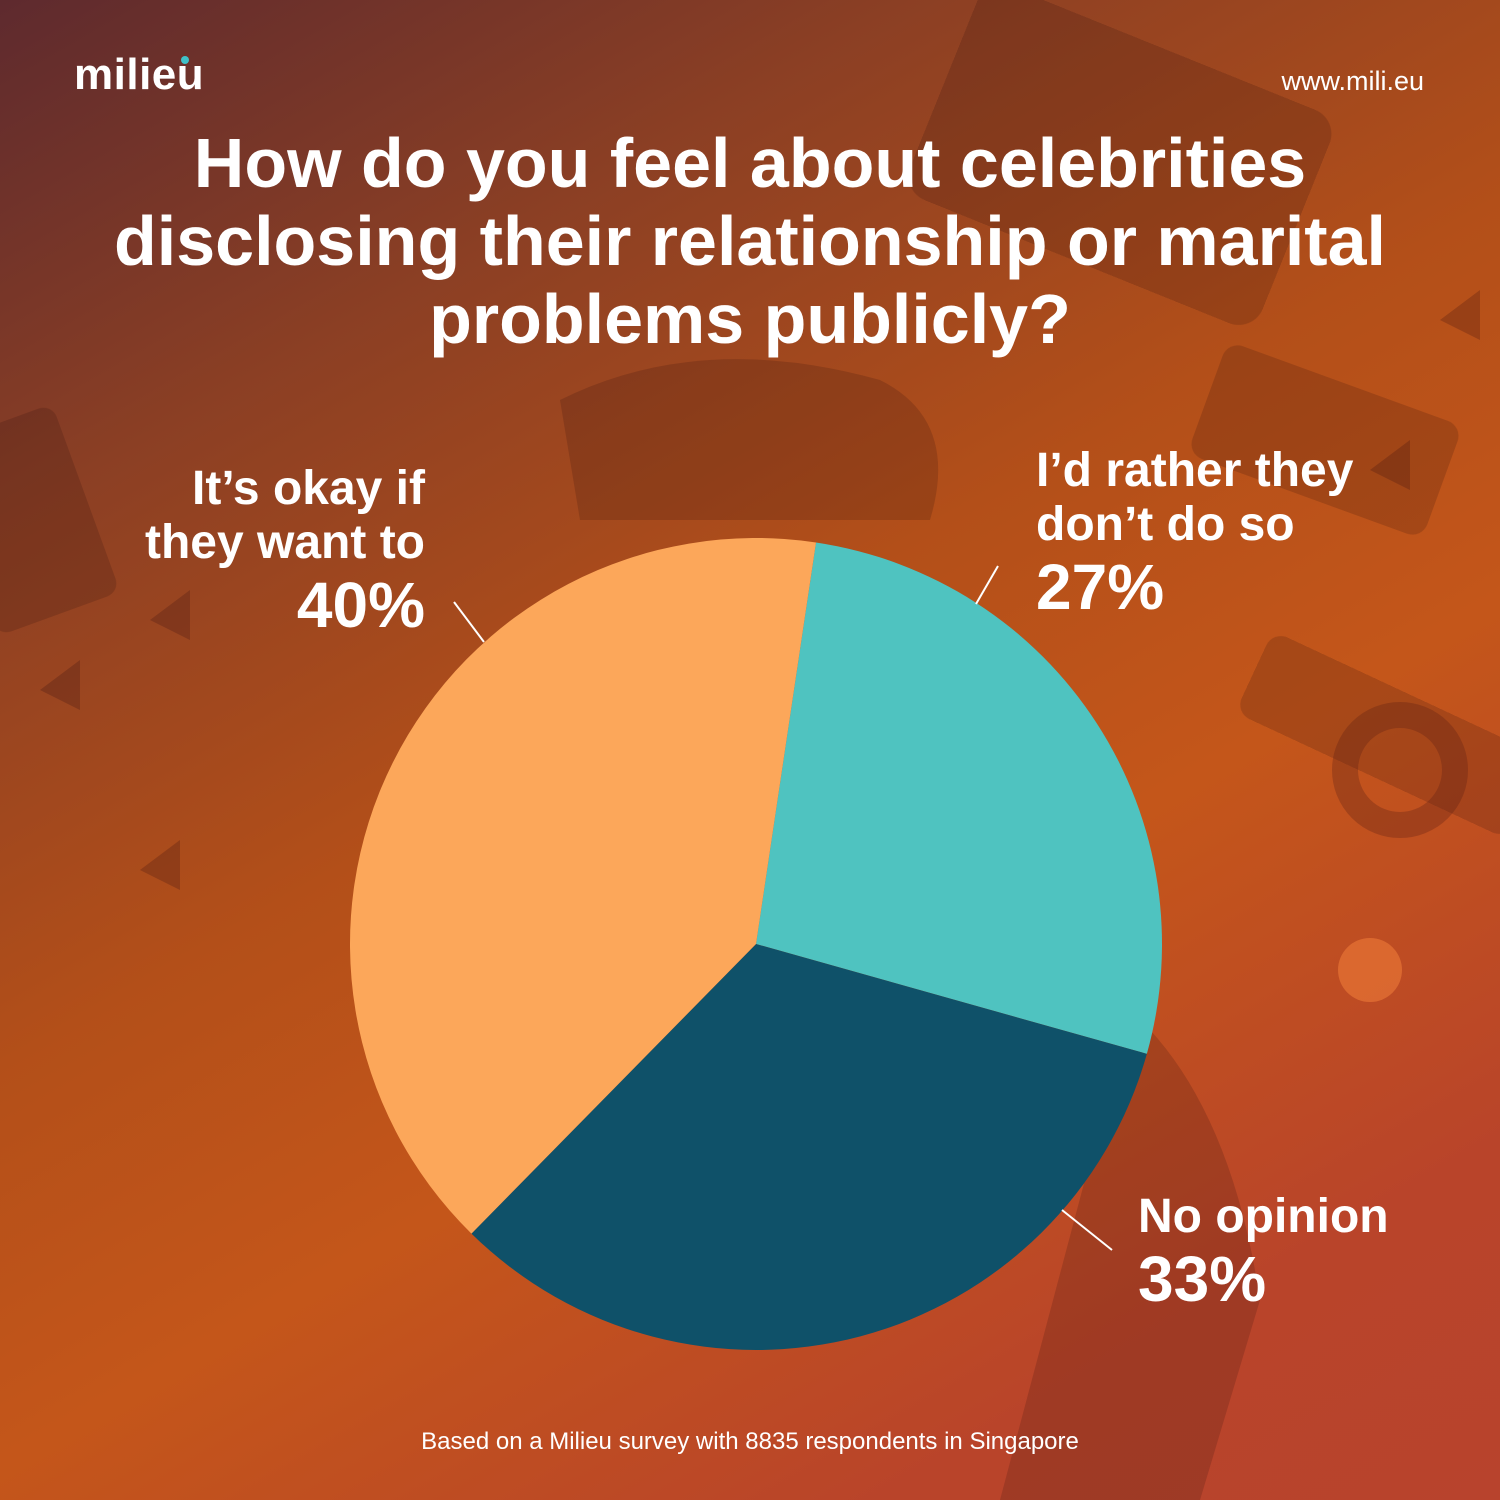 Image resolution: width=1500 pixels, height=1500 pixels. What do you see at coordinates (987, 585) in the screenshot?
I see `leader-line-rather-not` at bounding box center [987, 585].